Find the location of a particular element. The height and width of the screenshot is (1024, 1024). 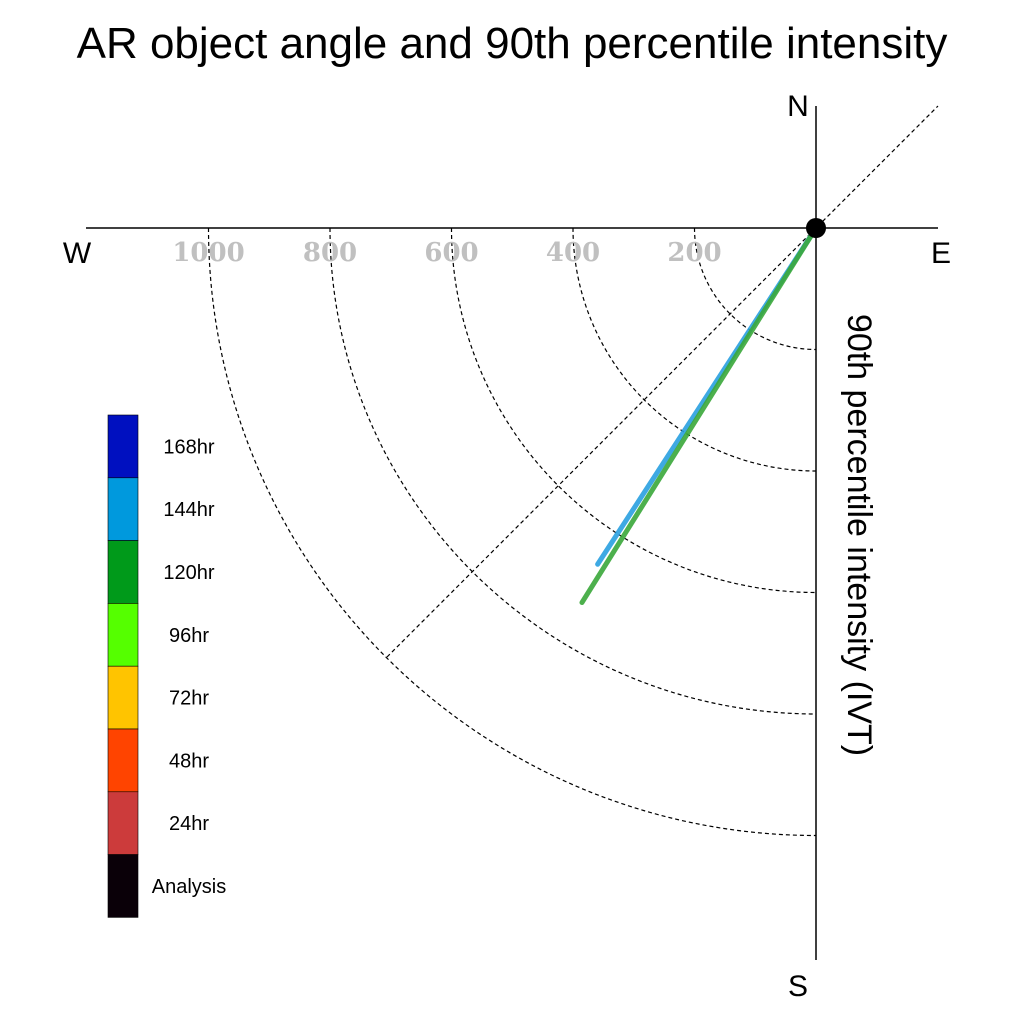

series-lines is located at coordinates (699, 415).